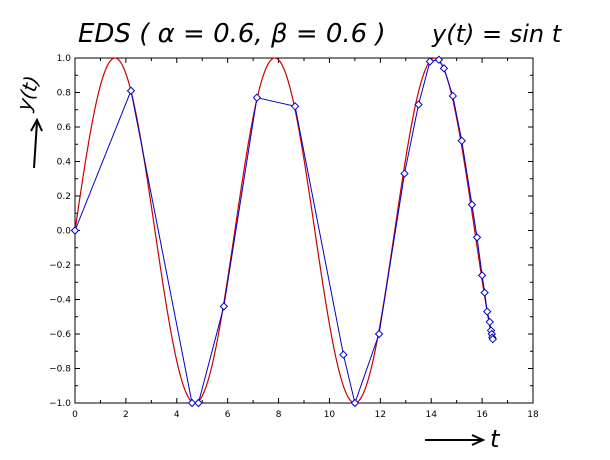 The height and width of the screenshot is (460, 610). Describe the element at coordinates (64, 94) in the screenshot. I see `y-tick-label: 0.8` at that location.